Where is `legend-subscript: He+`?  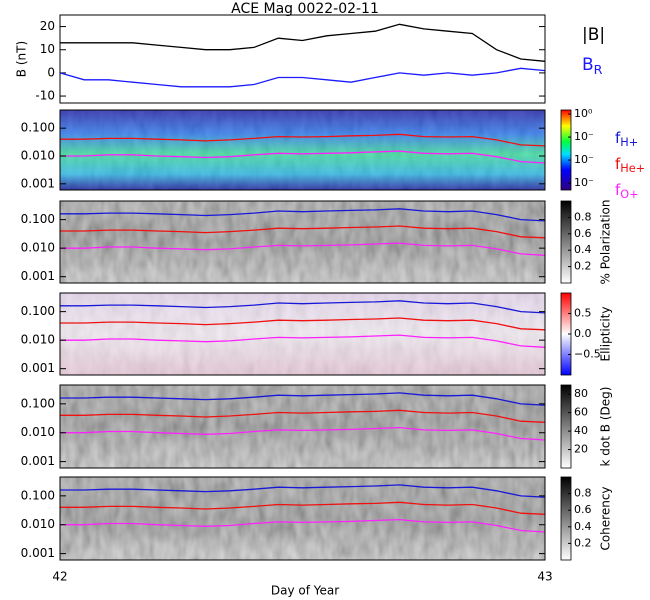
legend-subscript: He+ is located at coordinates (632, 168).